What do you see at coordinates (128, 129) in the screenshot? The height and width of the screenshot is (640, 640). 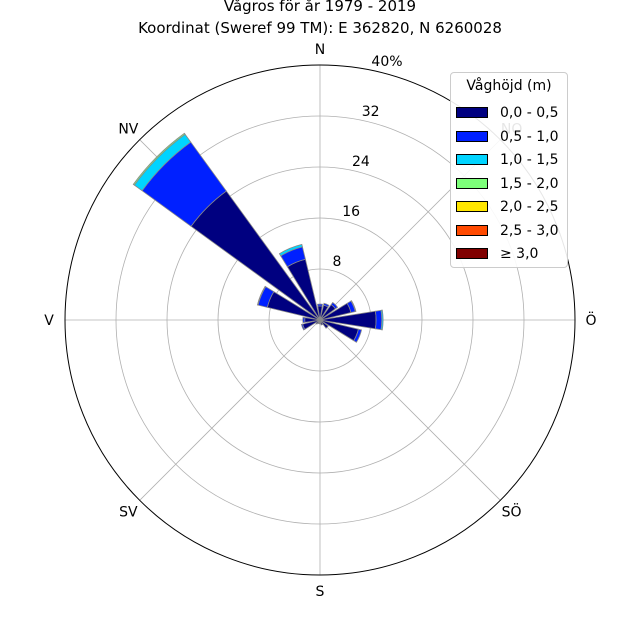 I see `direction-label: NV` at bounding box center [128, 129].